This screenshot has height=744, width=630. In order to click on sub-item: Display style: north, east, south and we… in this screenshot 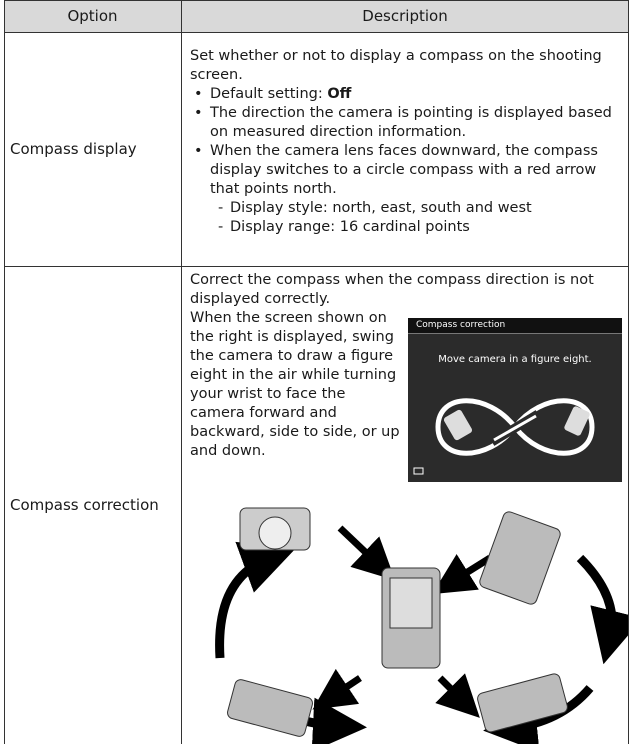, I will do `click(406, 208)`.